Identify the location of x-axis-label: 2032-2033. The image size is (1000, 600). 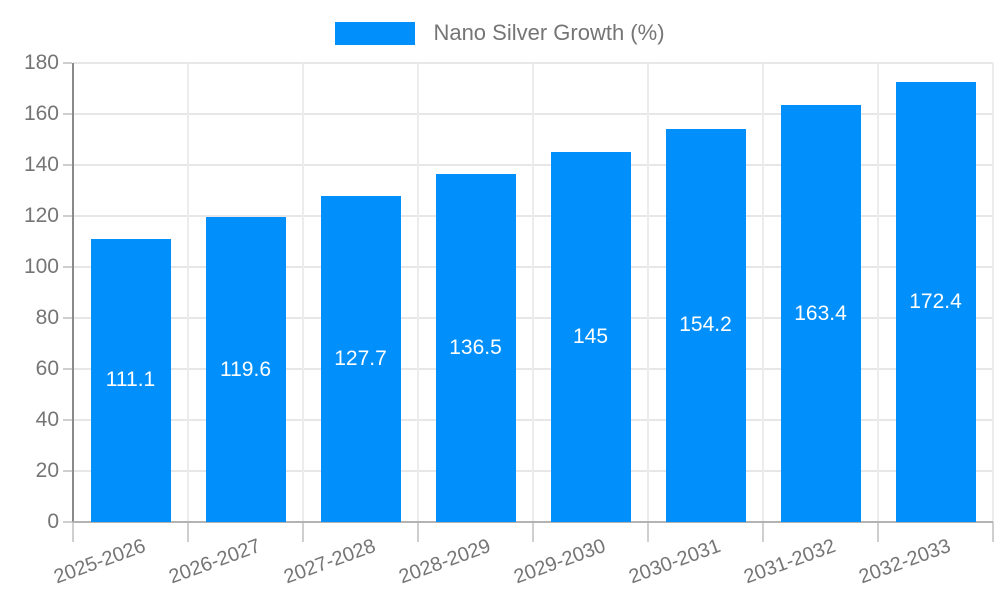
(904, 561).